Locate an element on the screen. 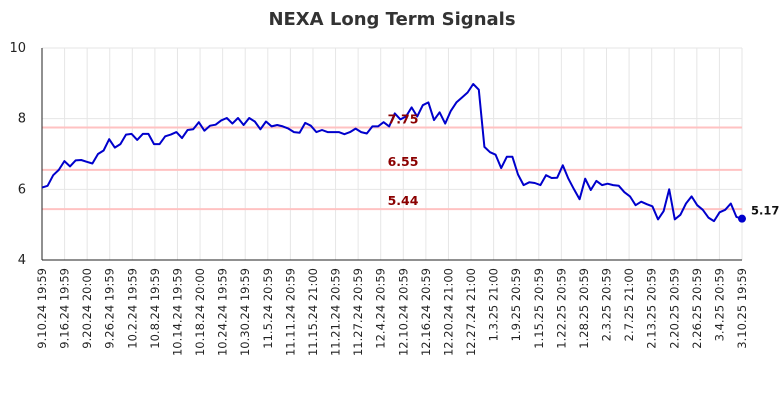  x-tick-label: 1.9.25 20:59 is located at coordinates (516, 304).